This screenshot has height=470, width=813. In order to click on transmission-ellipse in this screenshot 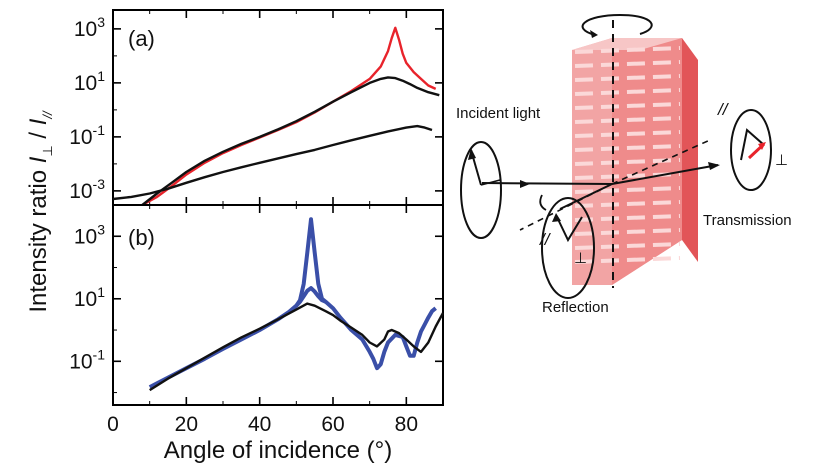, I will do `click(751, 150)`.